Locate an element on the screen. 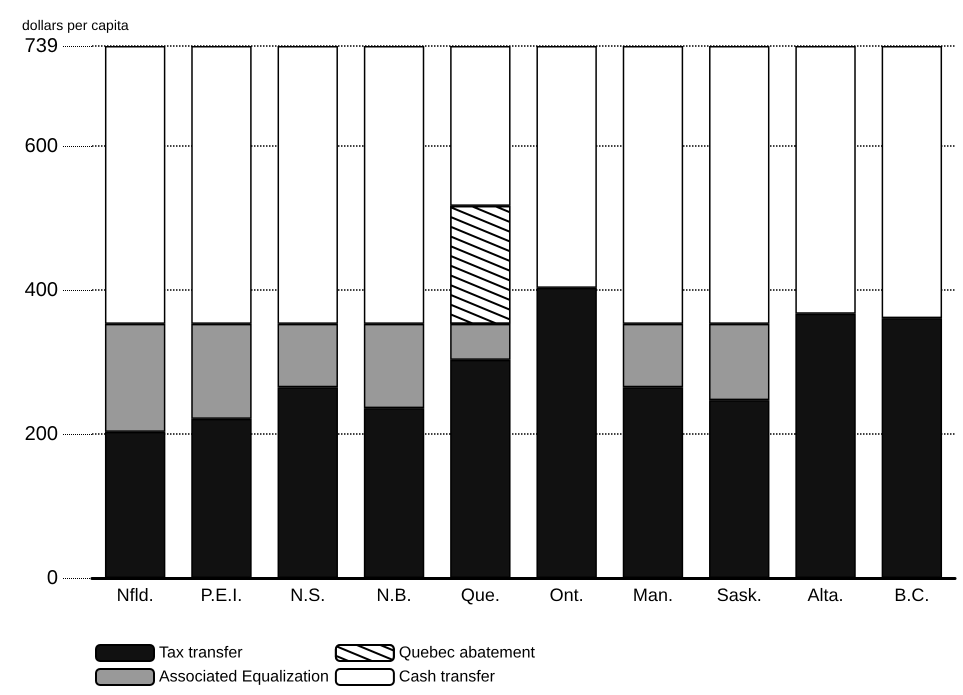 The image size is (963, 695). y-tick-label: 739 is located at coordinates (41, 46).